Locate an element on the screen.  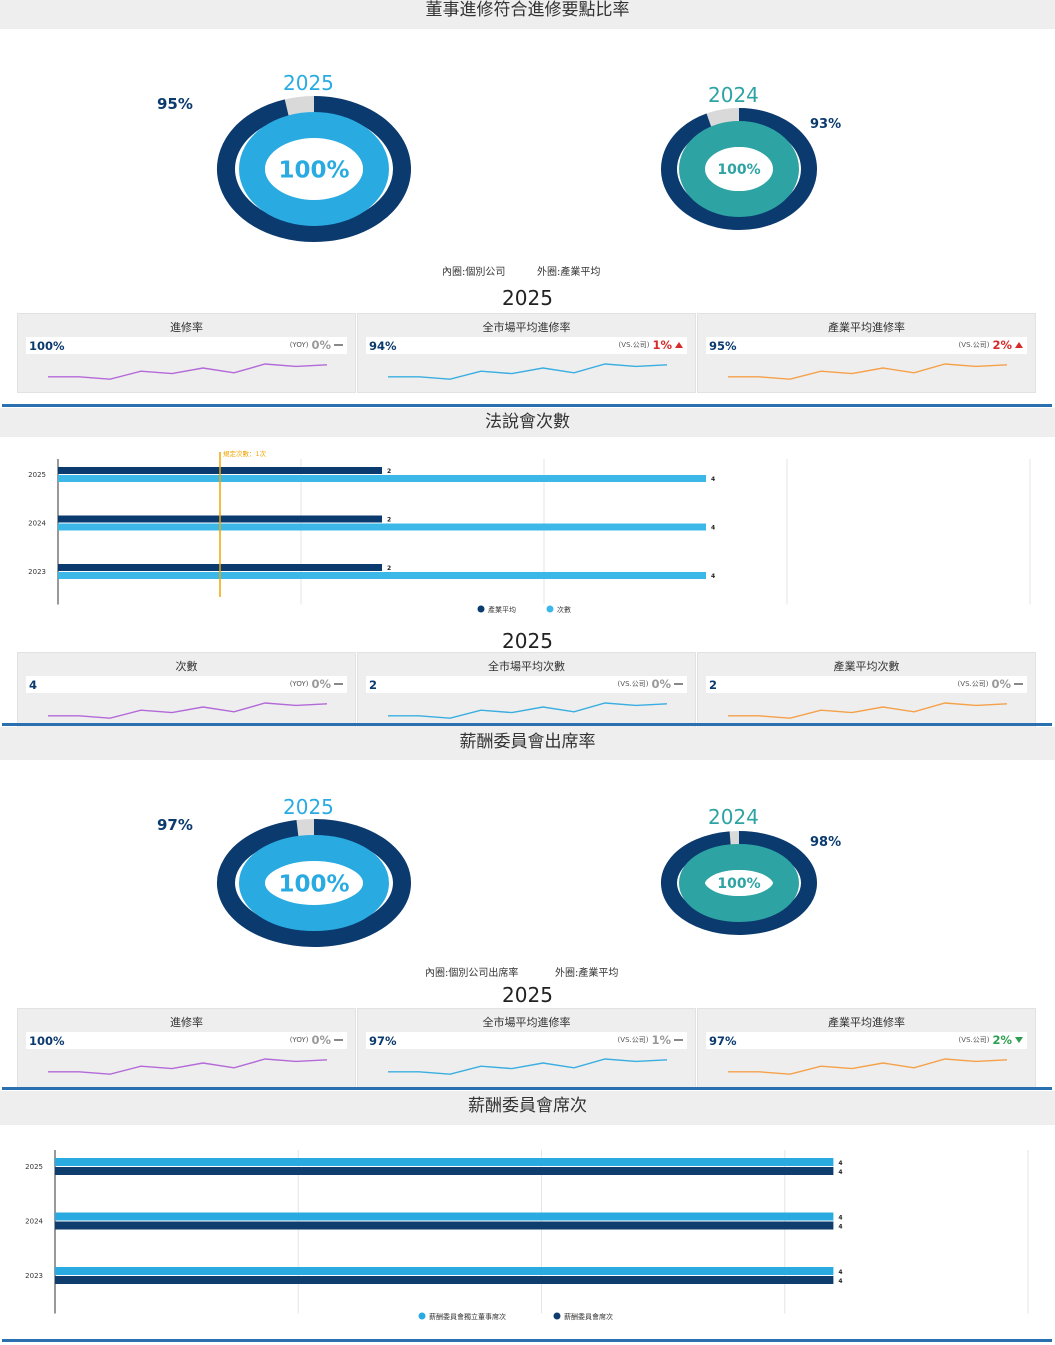
s3-card-2: 產業平均進修率 97% (VS.公司) 2% is located at coordinates (866, 1048).